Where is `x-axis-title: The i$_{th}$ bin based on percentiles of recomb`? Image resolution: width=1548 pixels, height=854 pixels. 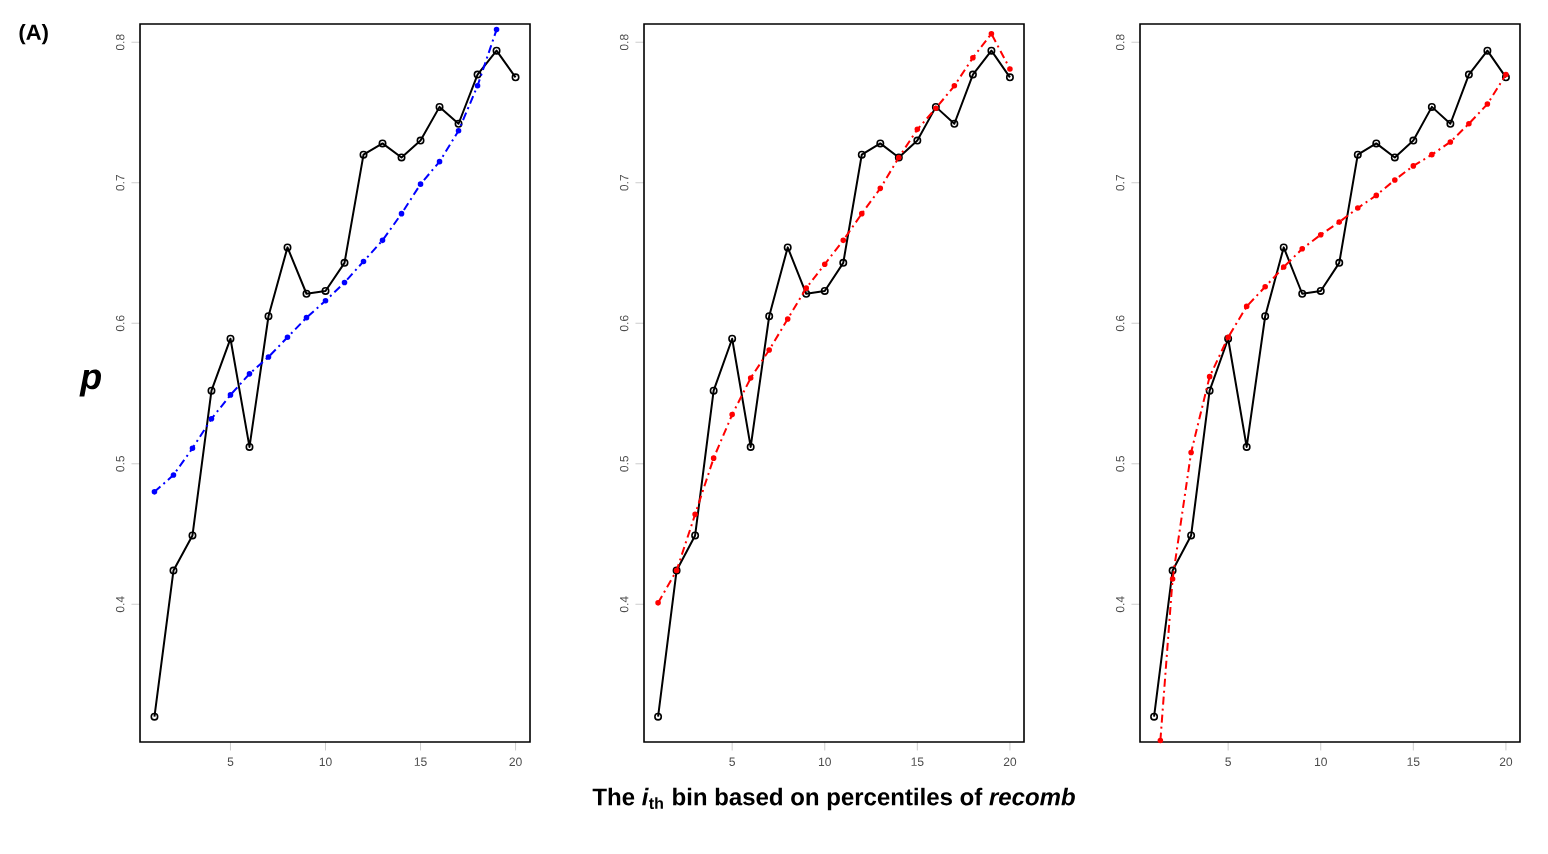 x-axis-title: The i$_{th}$ bin based on percentiles of recomb is located at coordinates (833, 799).